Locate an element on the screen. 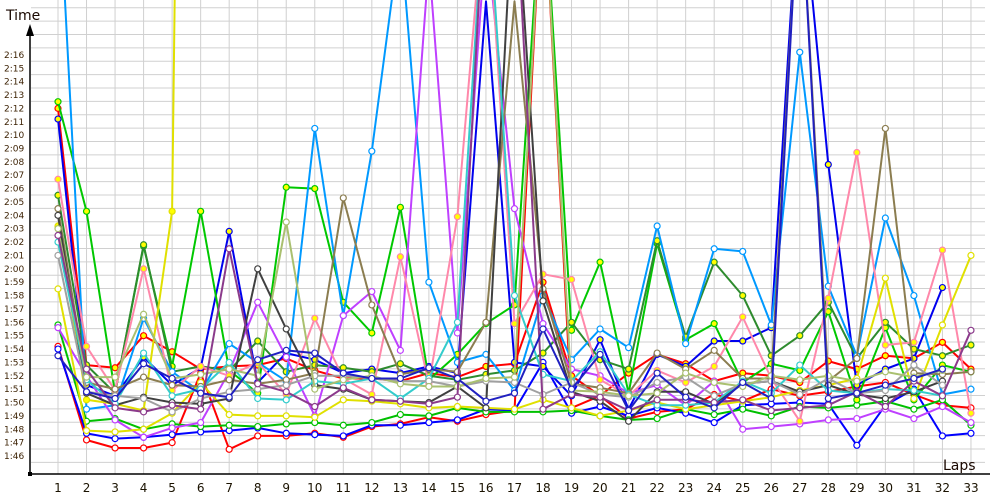  y-tick-label: 2:14 is located at coordinates (14, 83).